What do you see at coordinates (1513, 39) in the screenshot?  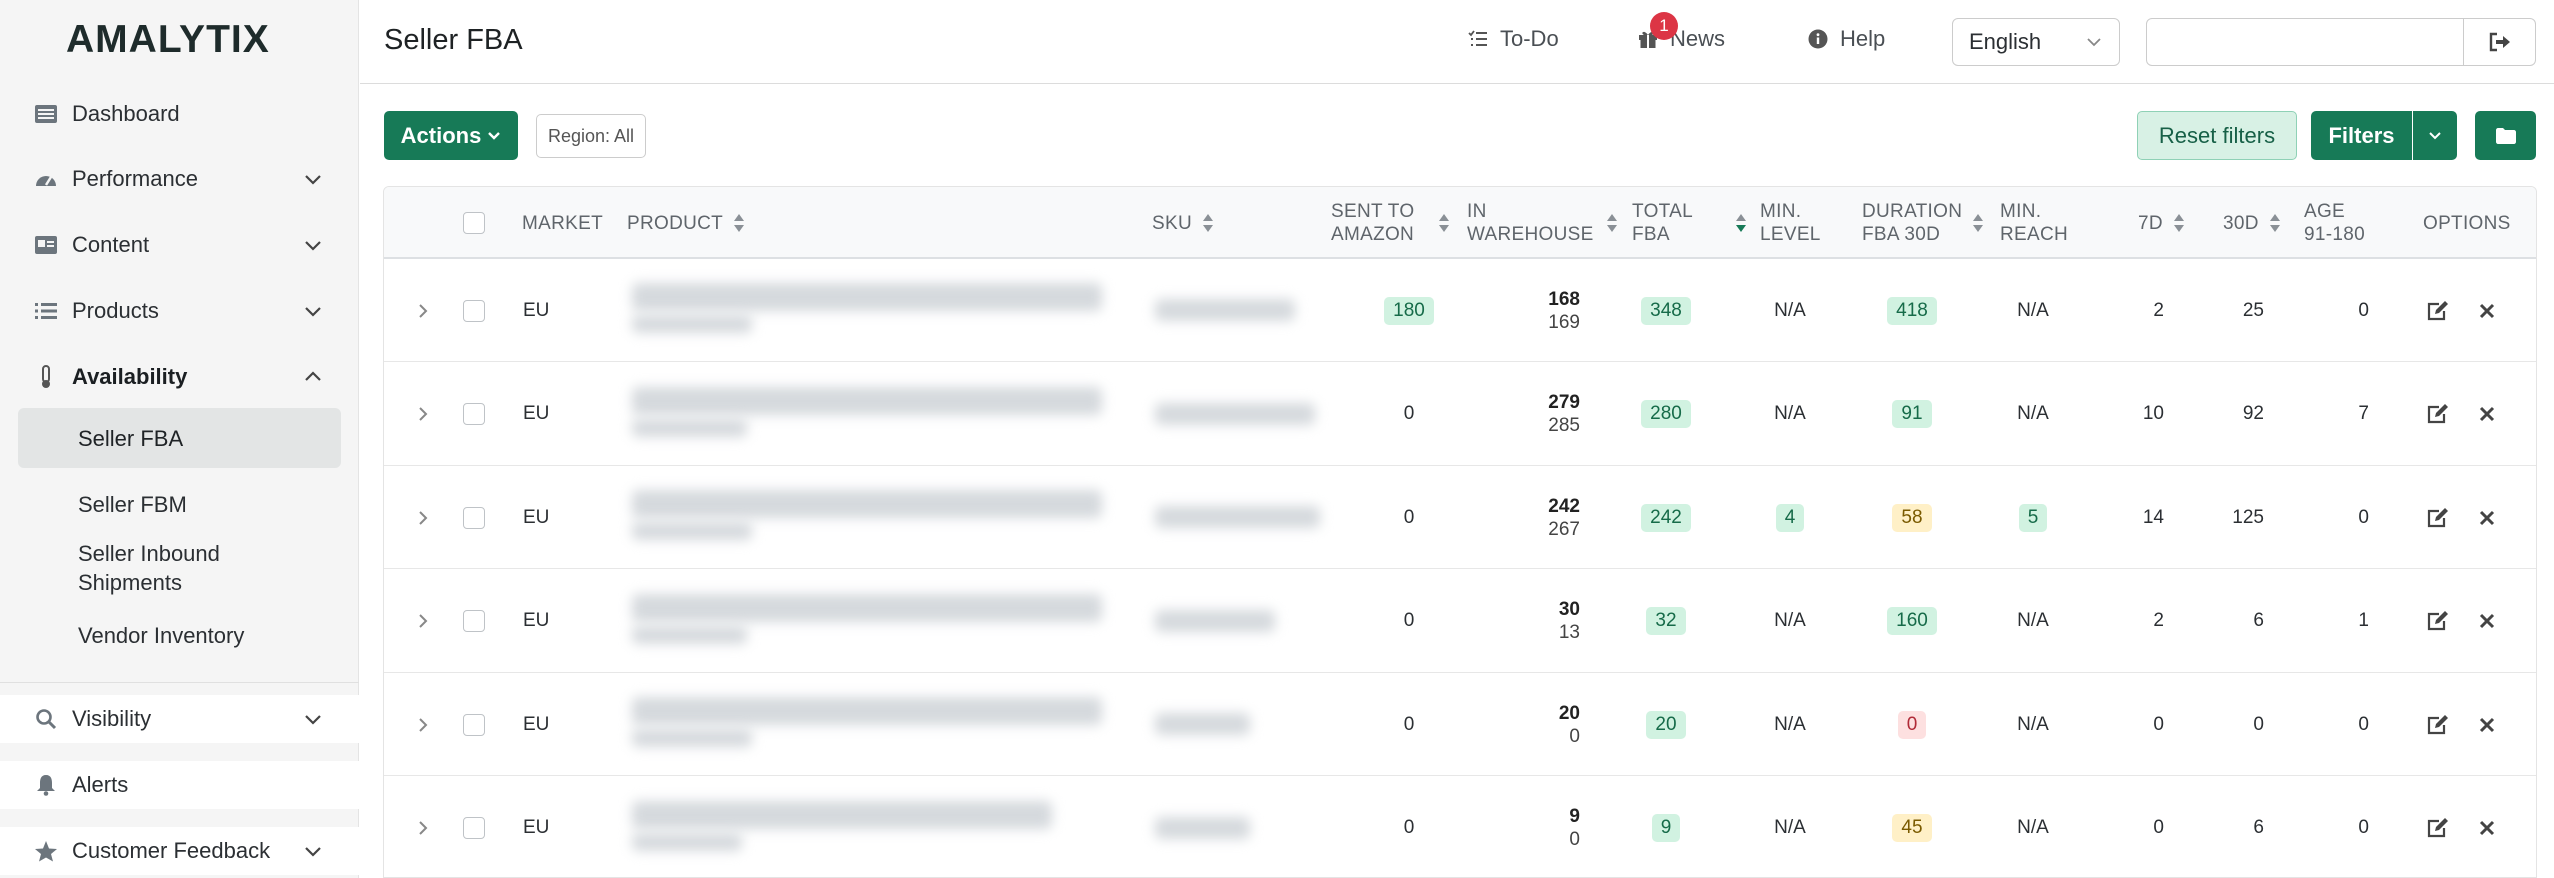 I see `todo-link: To-Do` at bounding box center [1513, 39].